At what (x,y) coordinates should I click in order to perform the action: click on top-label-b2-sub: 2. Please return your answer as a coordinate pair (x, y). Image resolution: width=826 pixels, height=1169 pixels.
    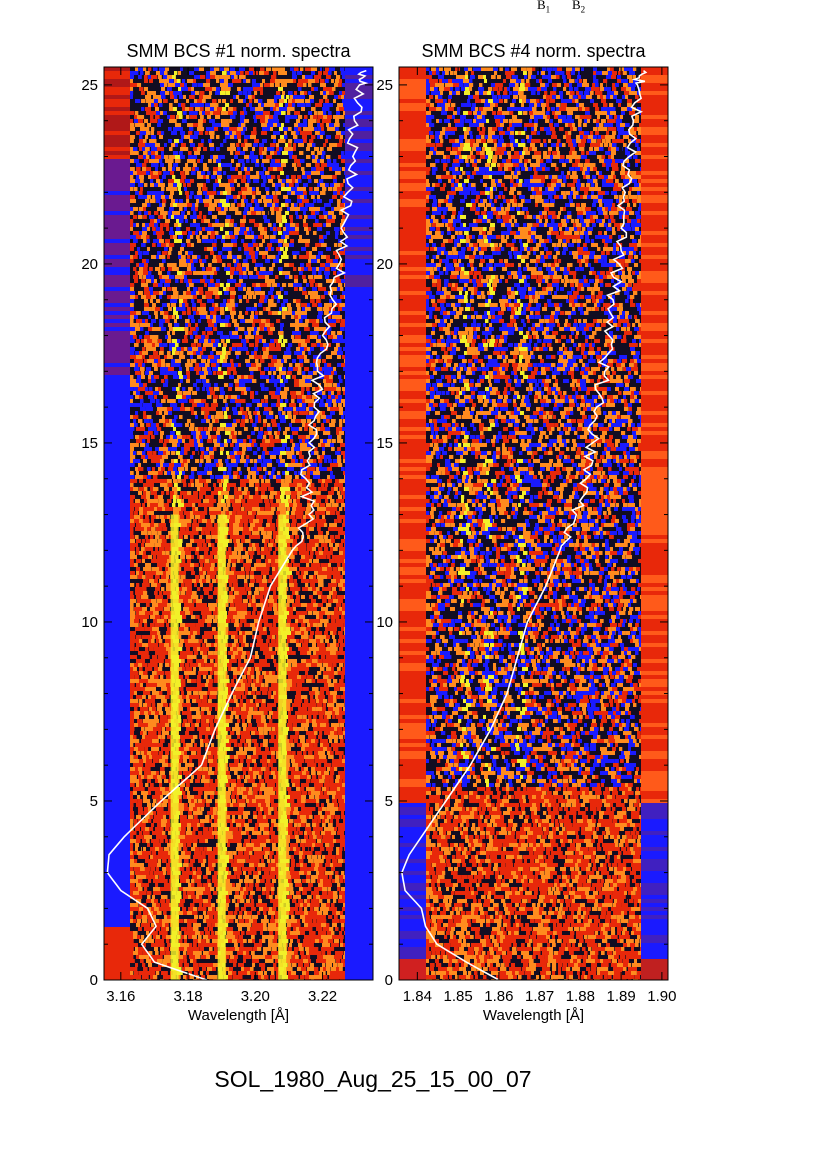
    Looking at the image, I should click on (583, 10).